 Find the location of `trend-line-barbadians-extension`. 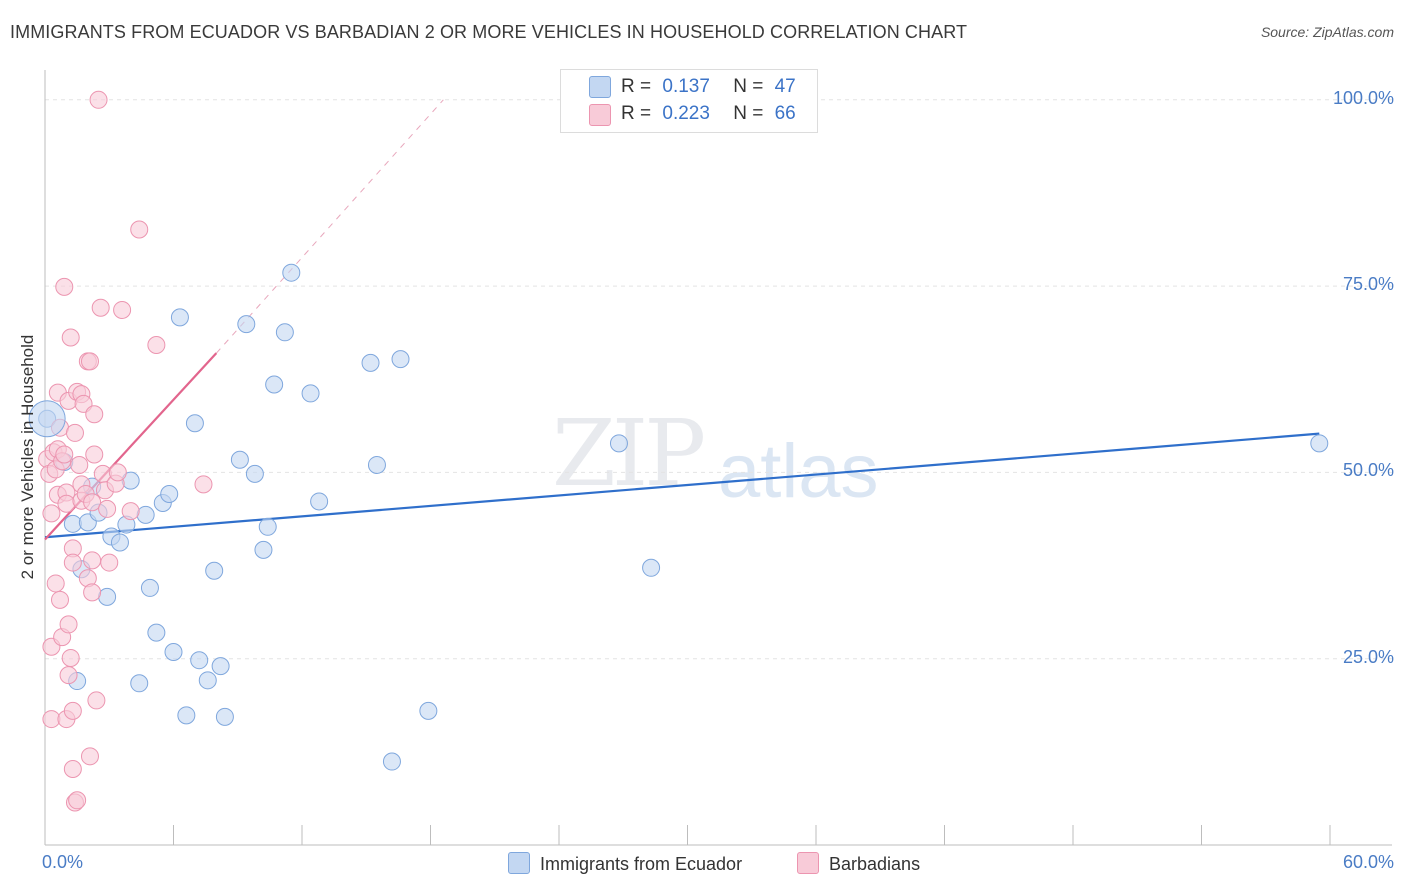

trend-line-barbadians-extension is located at coordinates (329, 226).